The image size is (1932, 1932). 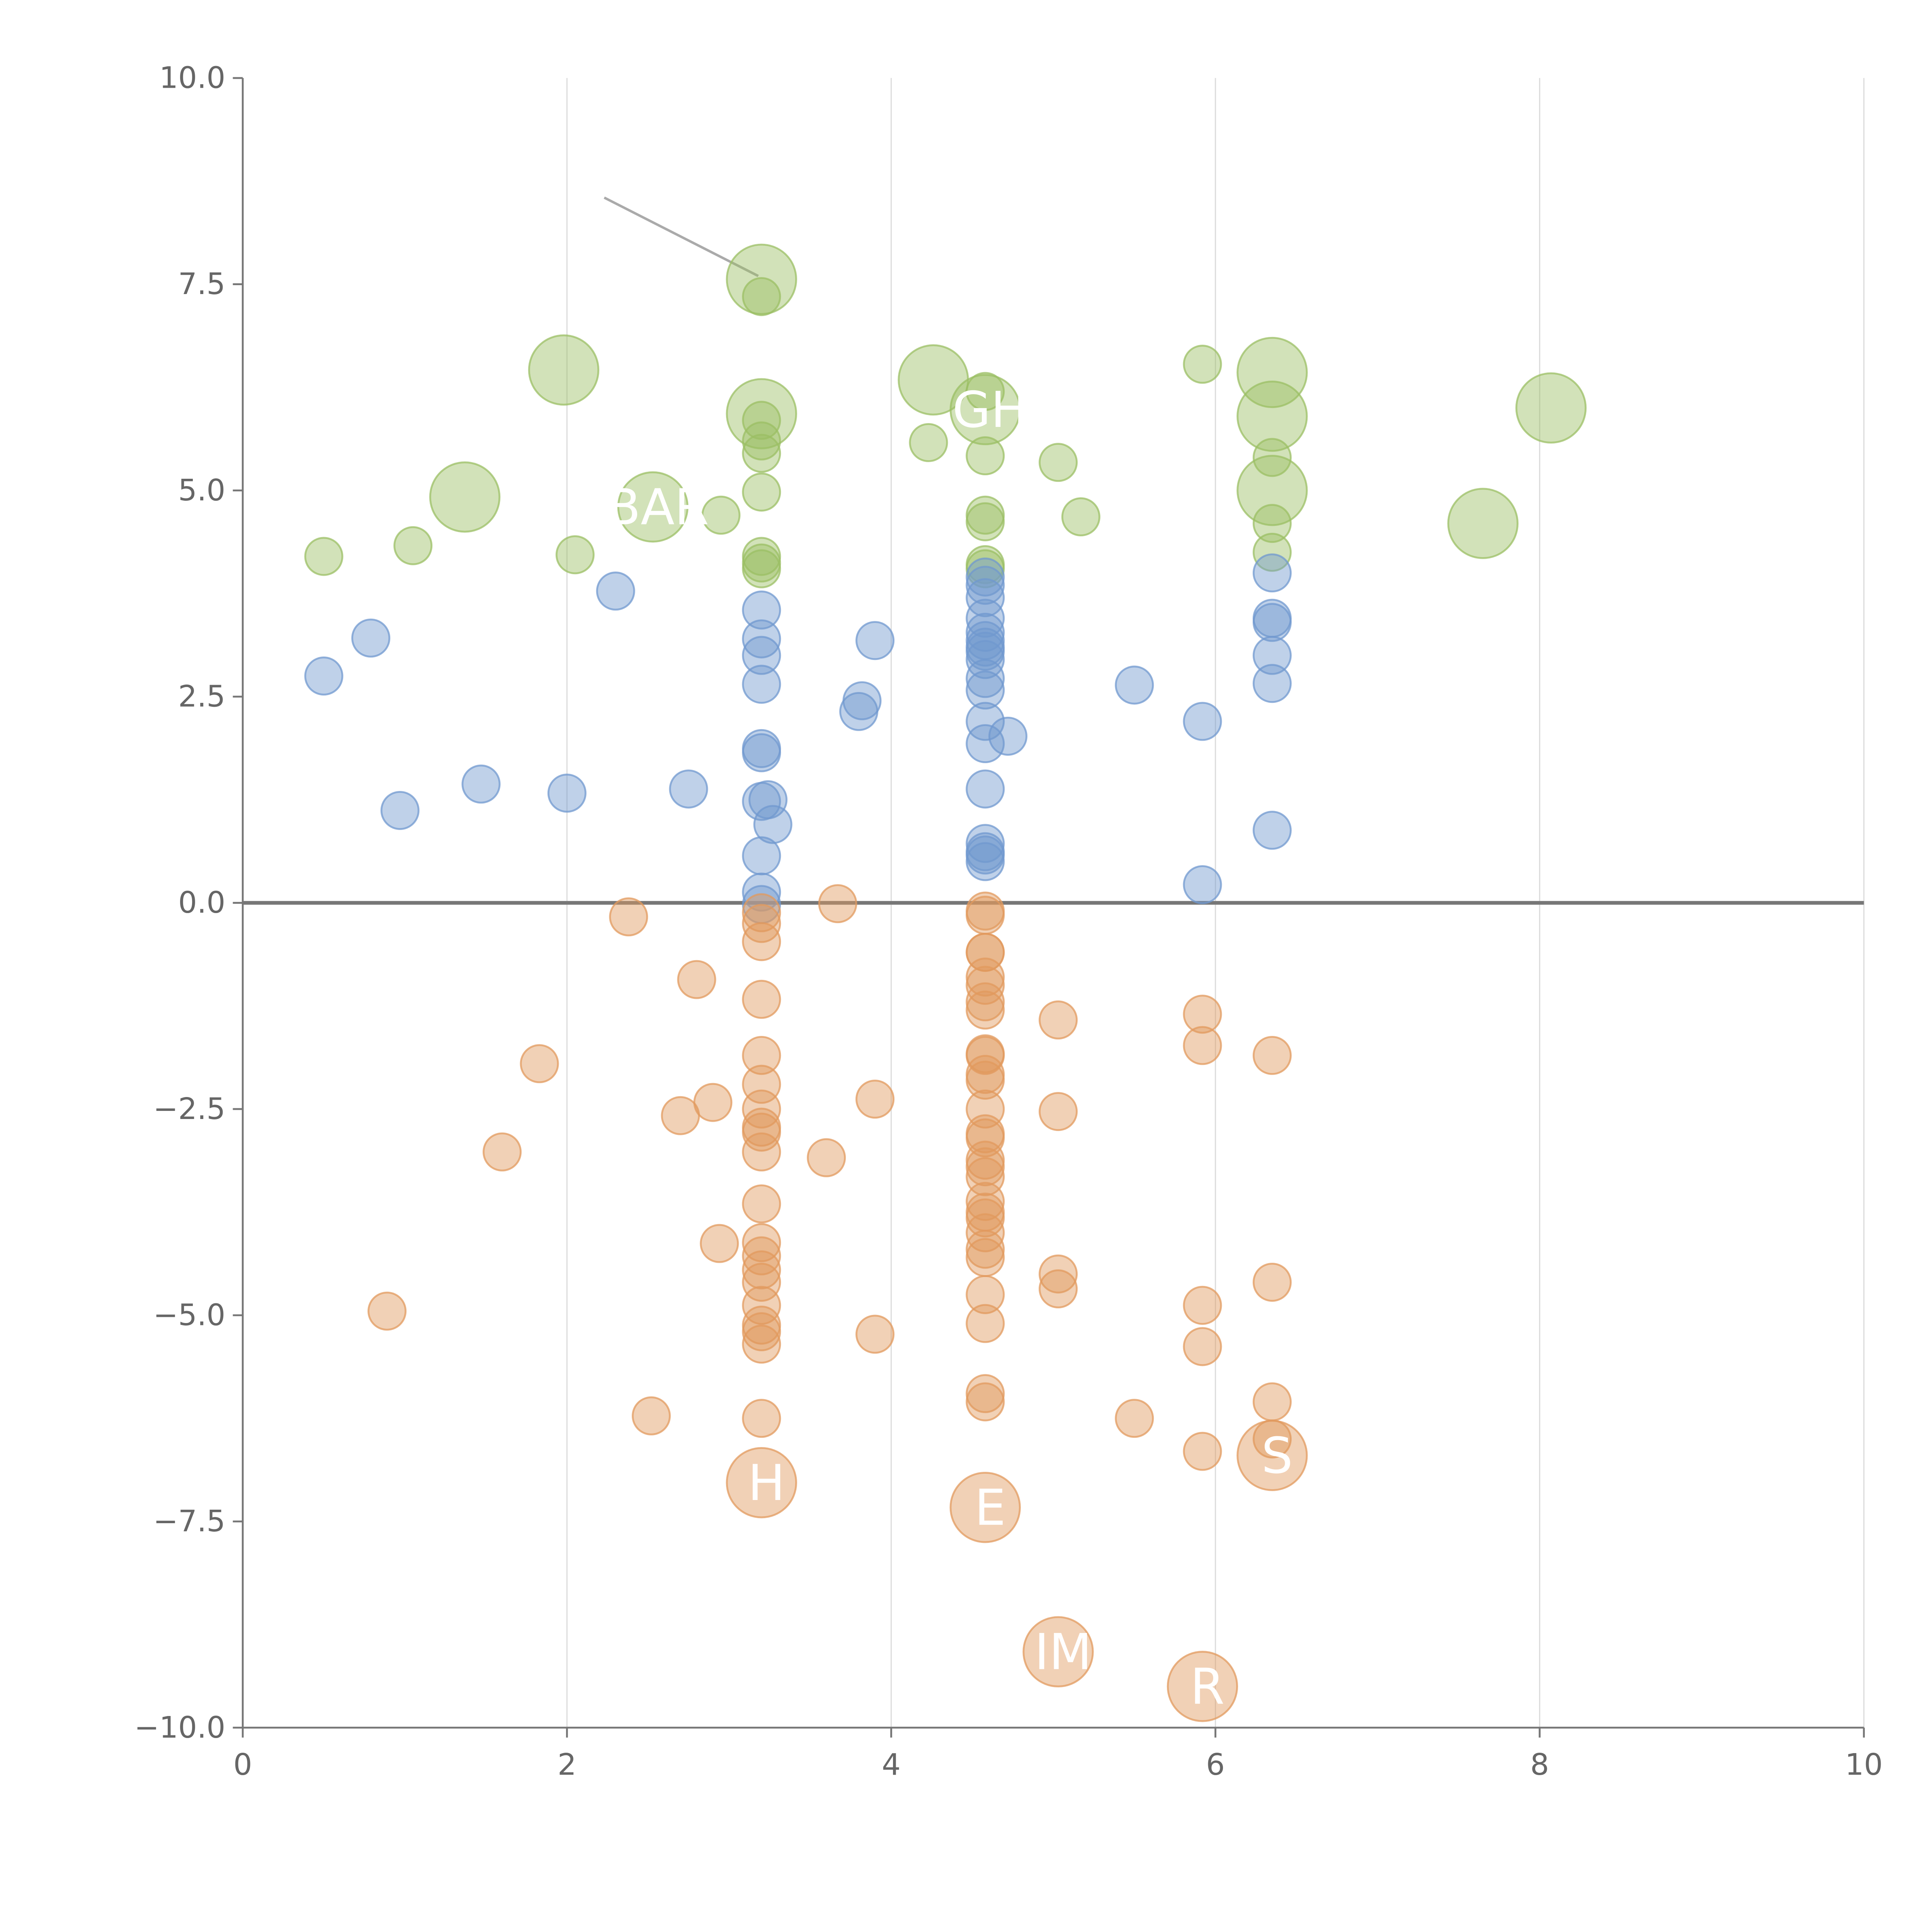 I want to click on x-tick-label: 0, so click(x=243, y=1765).